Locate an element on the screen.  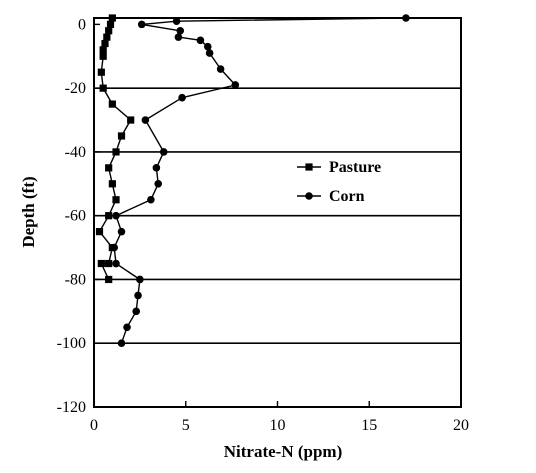
x-tick-label: 10 is located at coordinates (278, 425).